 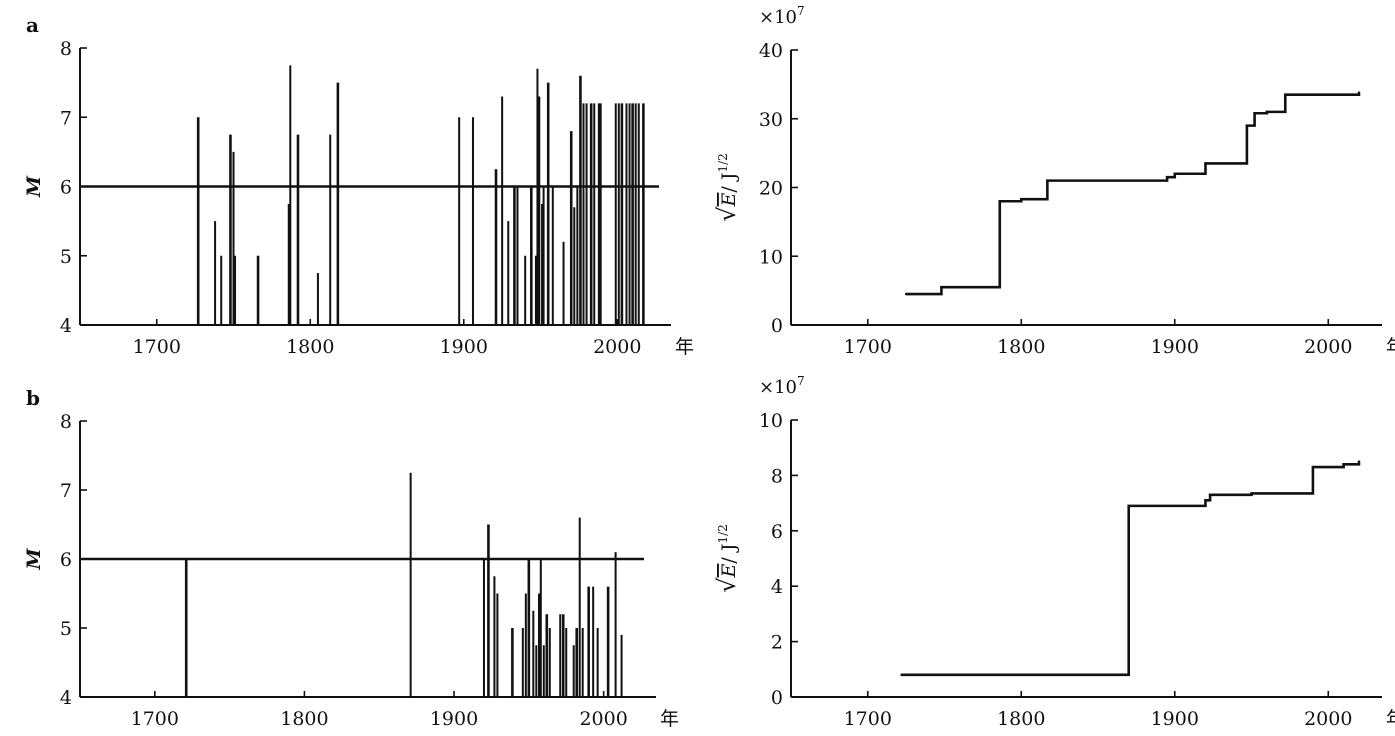 What do you see at coordinates (771, 51) in the screenshot?
I see `y-tick-label: 40` at bounding box center [771, 51].